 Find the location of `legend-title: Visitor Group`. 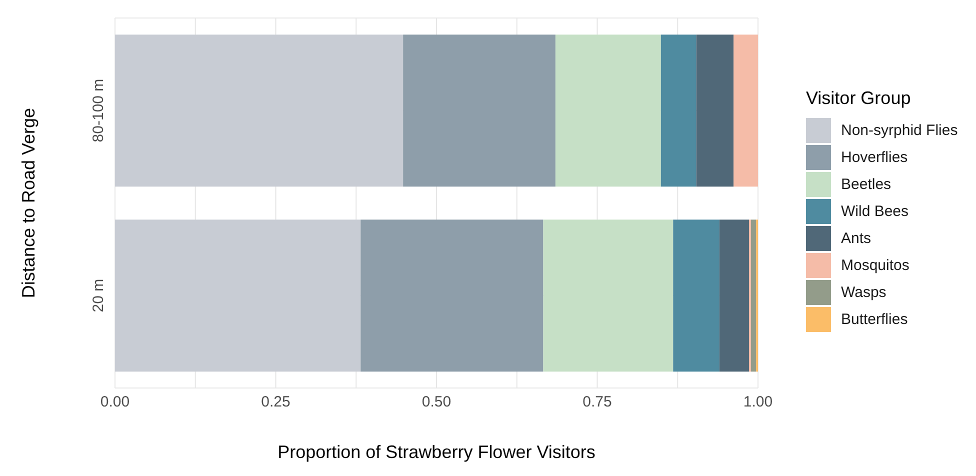

legend-title: Visitor Group is located at coordinates (859, 98).